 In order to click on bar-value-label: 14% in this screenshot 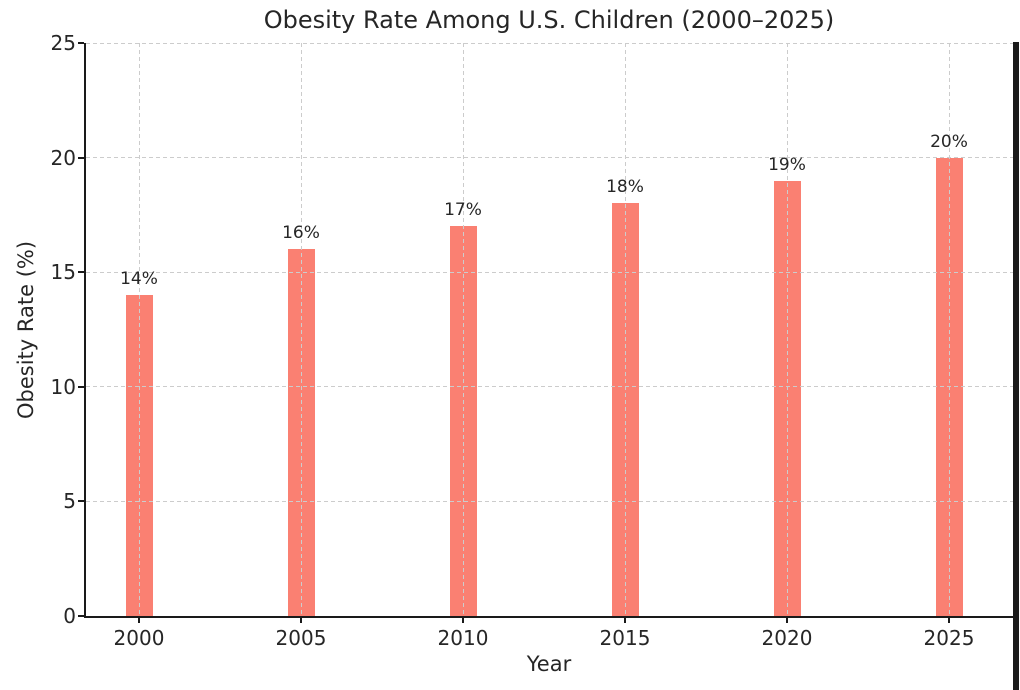, I will do `click(139, 279)`.